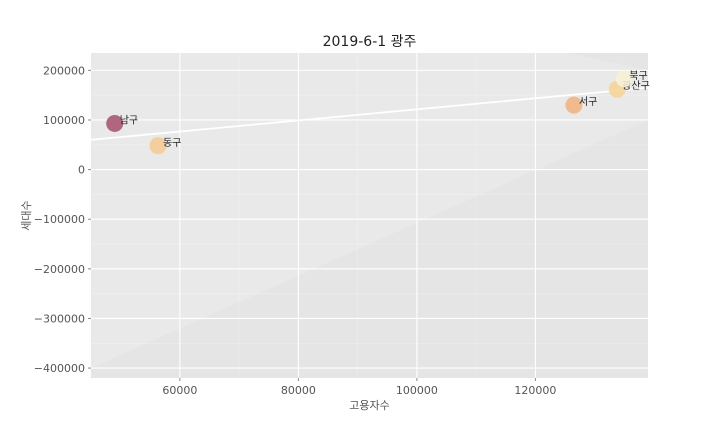  Describe the element at coordinates (370, 42) in the screenshot. I see `chart-title: 2019-6-1 광주` at that location.